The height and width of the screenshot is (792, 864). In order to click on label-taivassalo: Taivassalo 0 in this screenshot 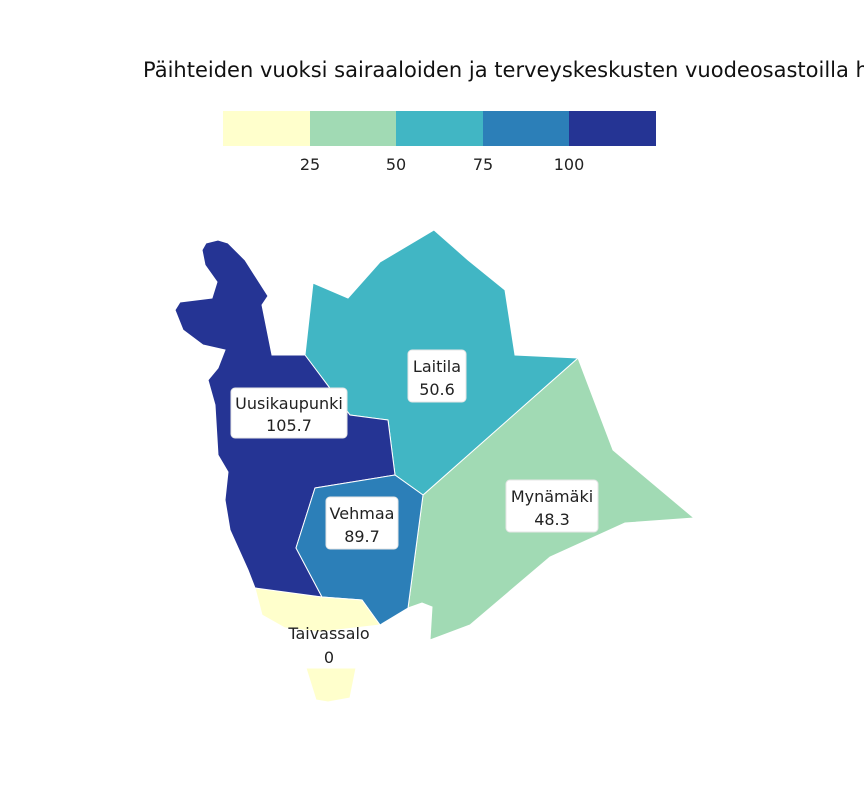, I will do `click(328, 645)`.